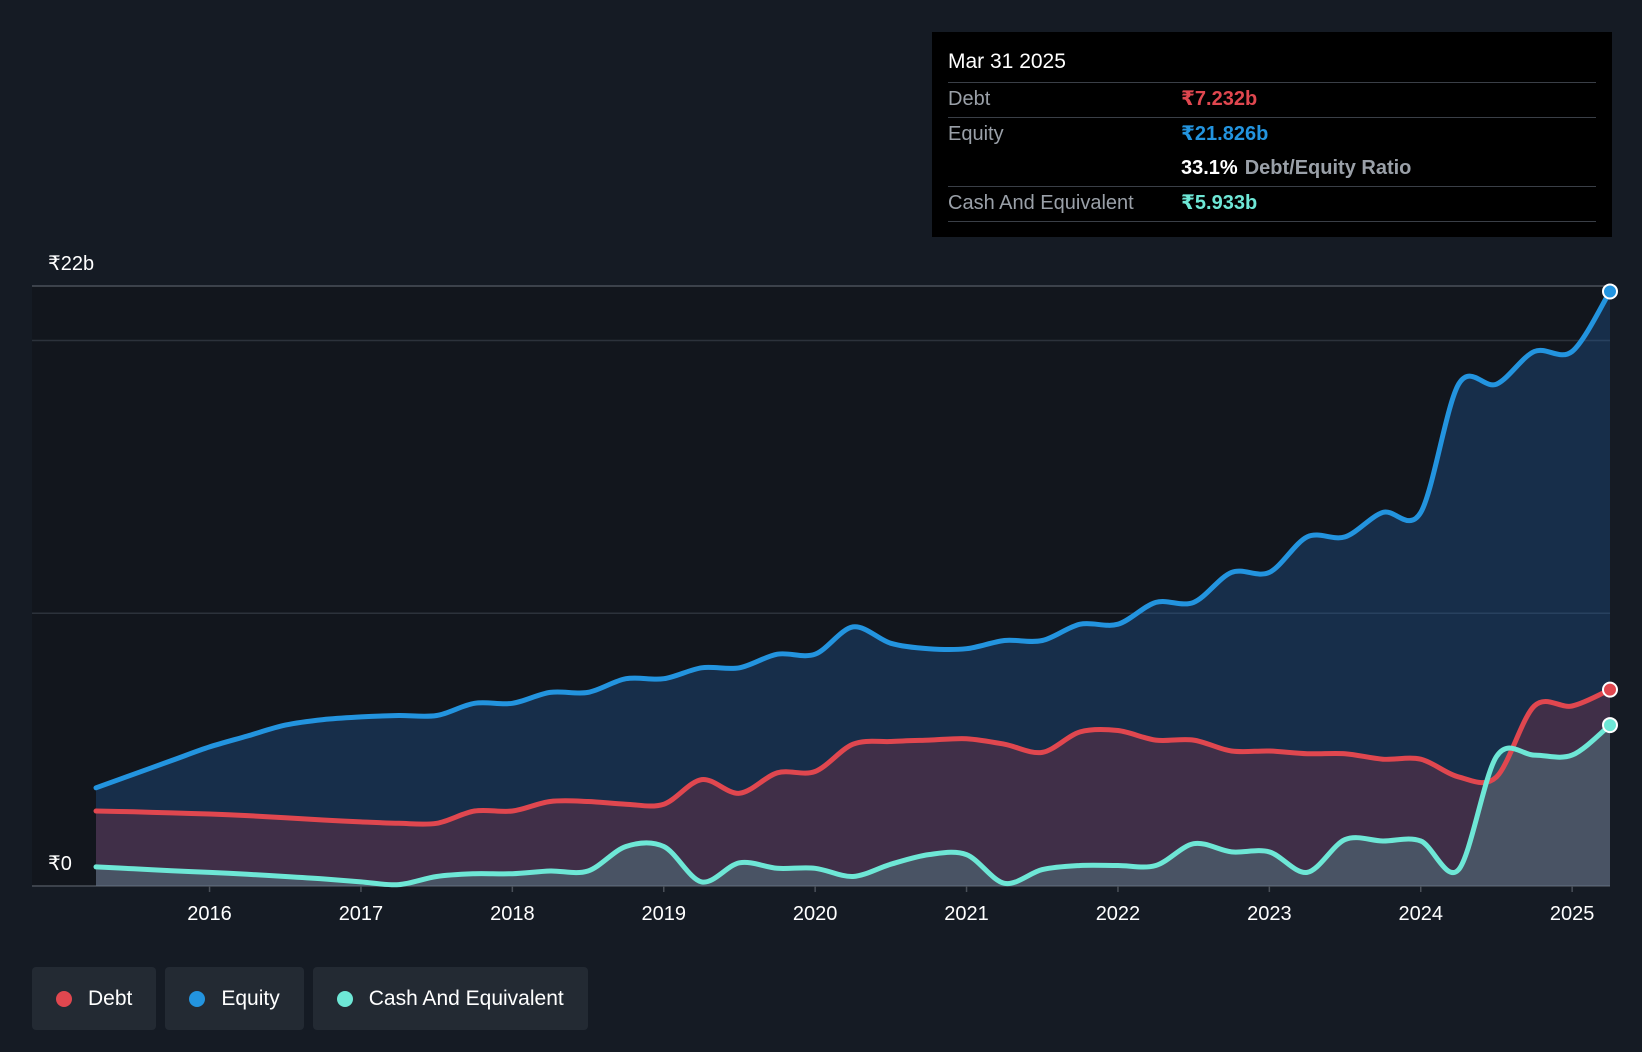 This screenshot has width=1642, height=1052. Describe the element at coordinates (466, 998) in the screenshot. I see `legend-cash-label: Cash And Equivalent` at that location.